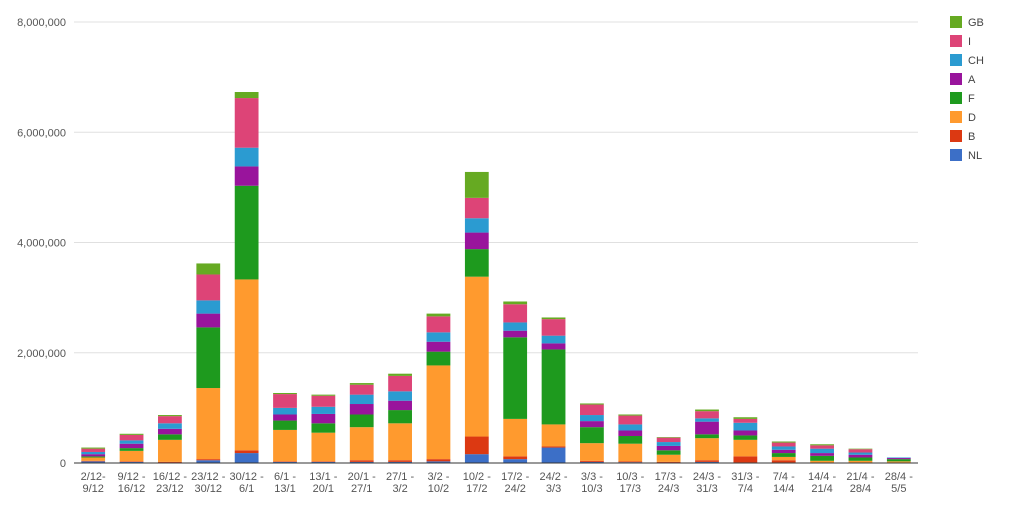 This screenshot has width=1024, height=505. What do you see at coordinates (669, 483) in the screenshot?
I see `x-tick-label: 17/3 -24/3` at bounding box center [669, 483].